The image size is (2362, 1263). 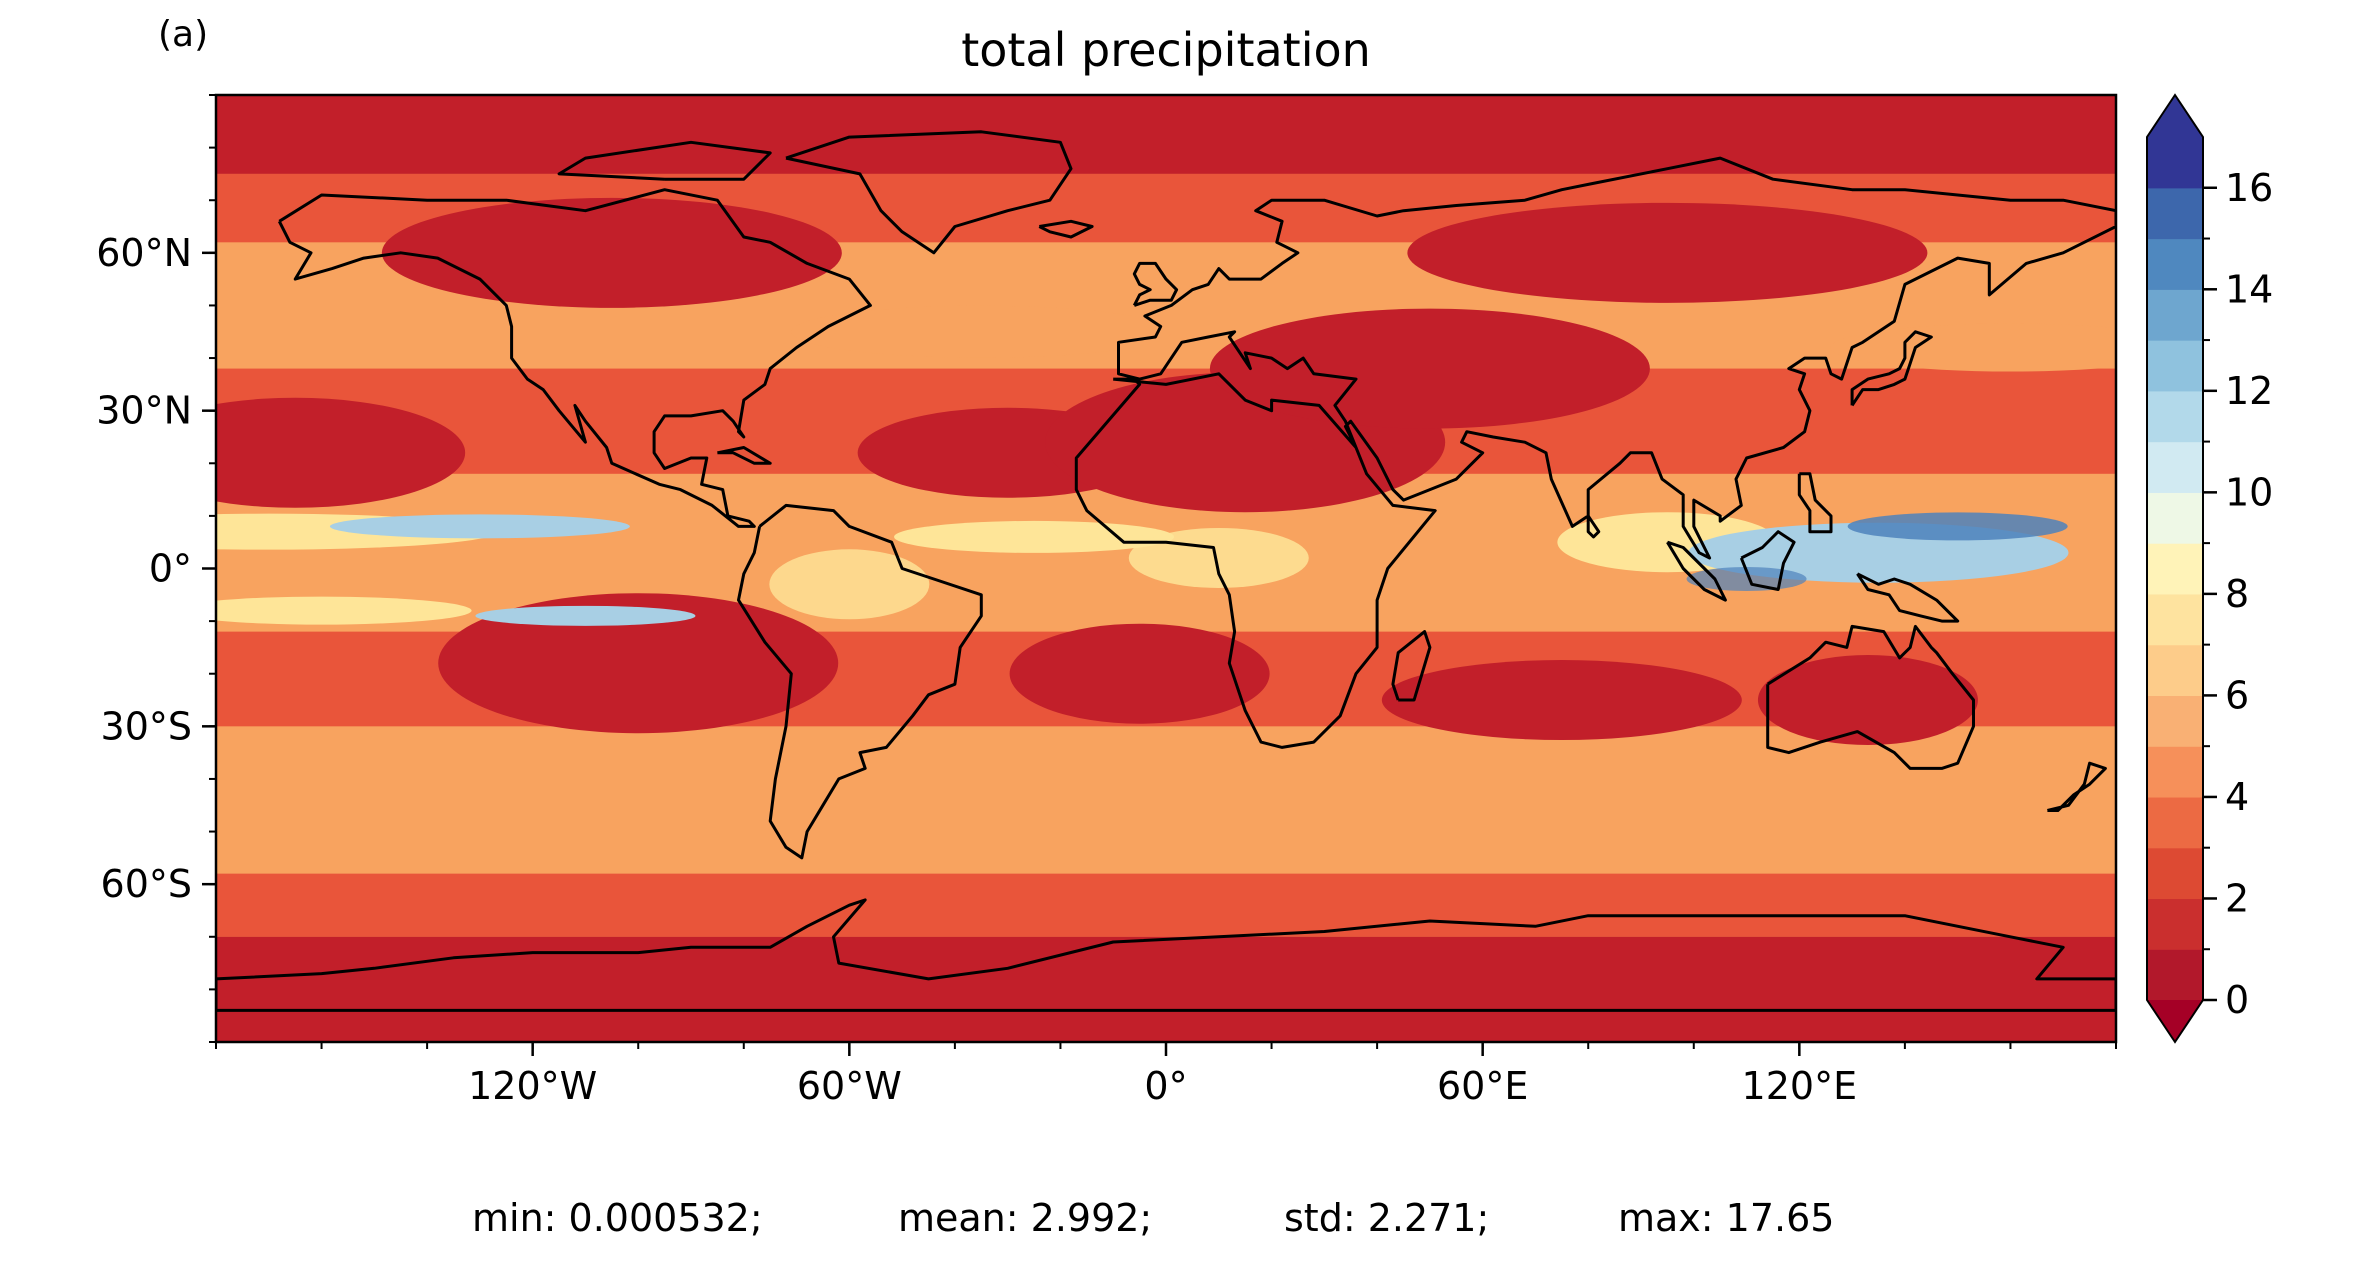 What do you see at coordinates (2175, 116) in the screenshot?
I see `colorbar-extend-max` at bounding box center [2175, 116].